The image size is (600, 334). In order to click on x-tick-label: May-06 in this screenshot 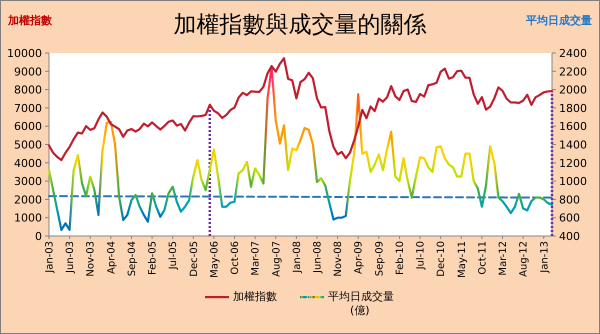, I will do `click(214, 259)`.